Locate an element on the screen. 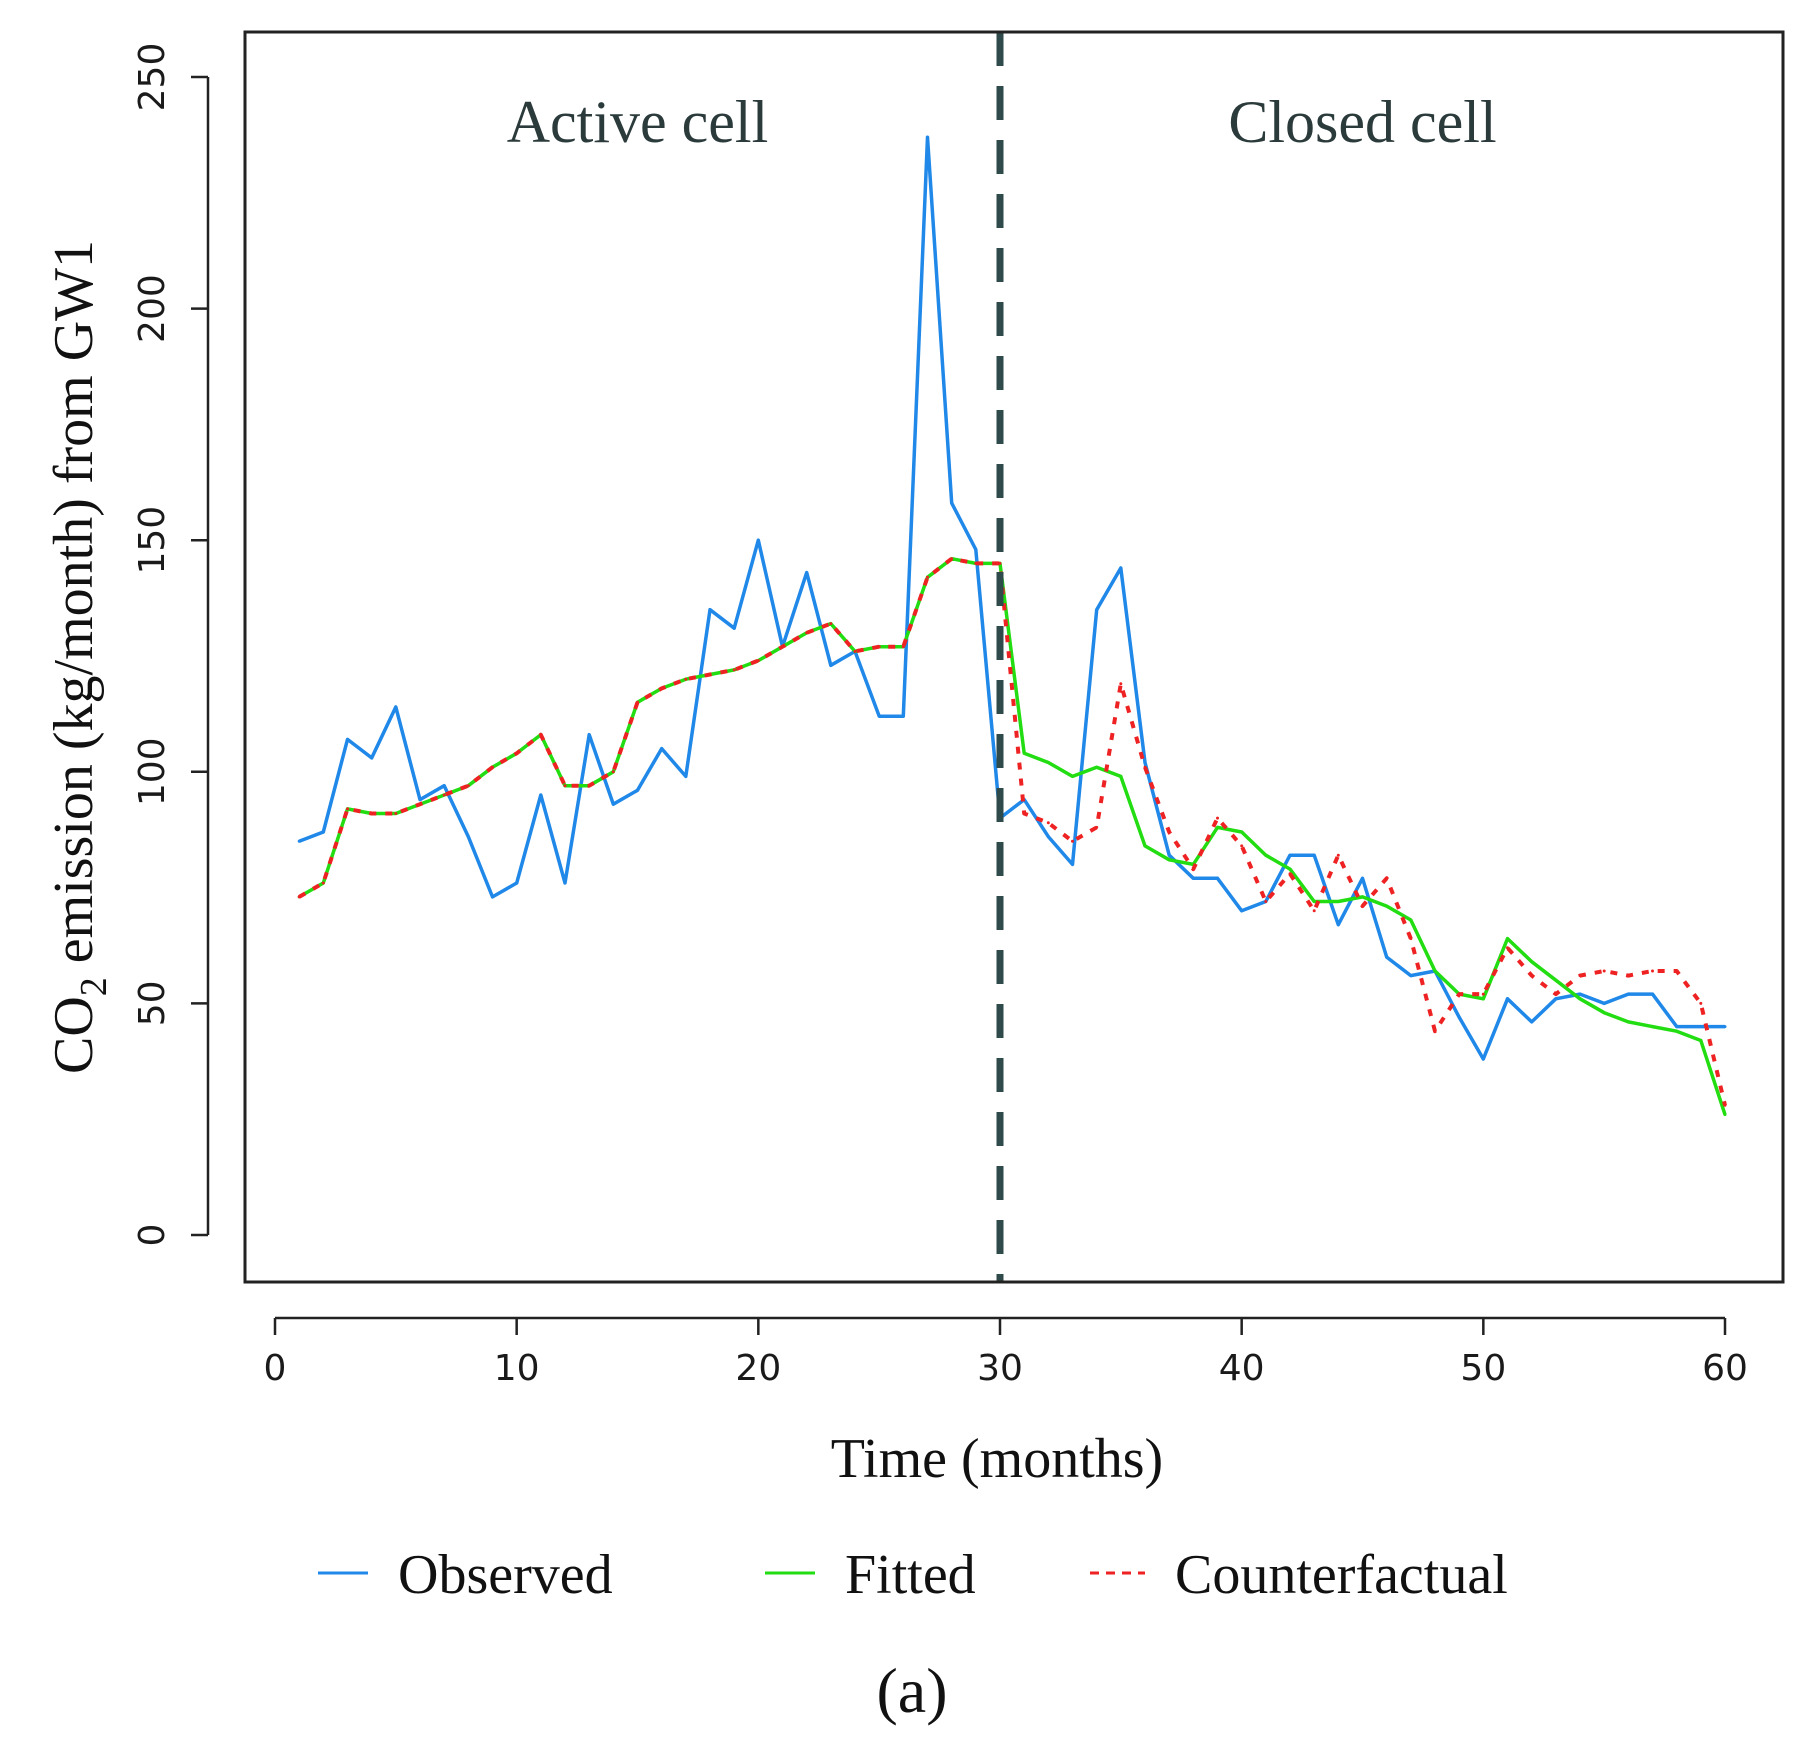 Image resolution: width=1802 pixels, height=1744 pixels. x-tick-label-40: 40 is located at coordinates (1242, 1368).